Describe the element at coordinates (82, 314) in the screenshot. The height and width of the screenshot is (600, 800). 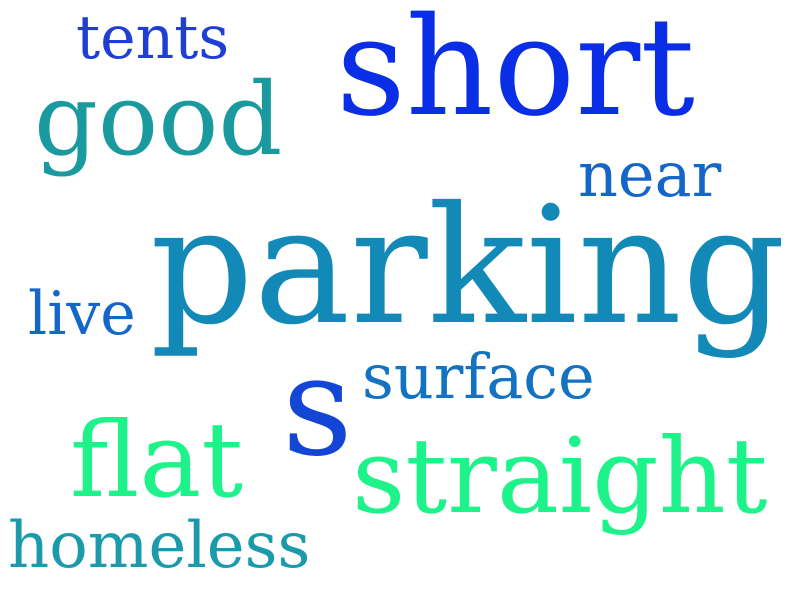
I see `word-live: live` at that location.